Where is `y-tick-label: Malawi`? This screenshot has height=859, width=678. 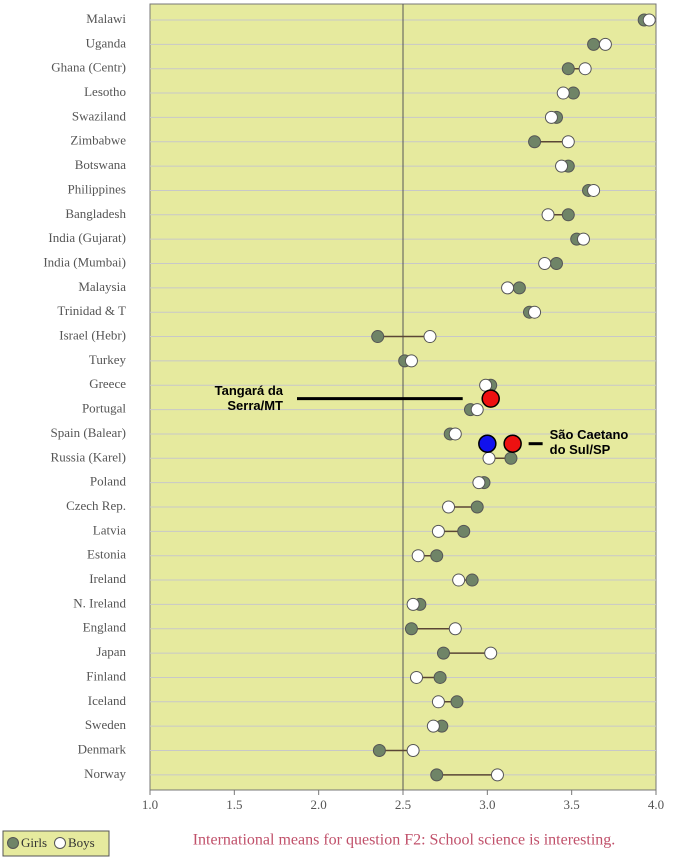 y-tick-label: Malawi is located at coordinates (106, 18).